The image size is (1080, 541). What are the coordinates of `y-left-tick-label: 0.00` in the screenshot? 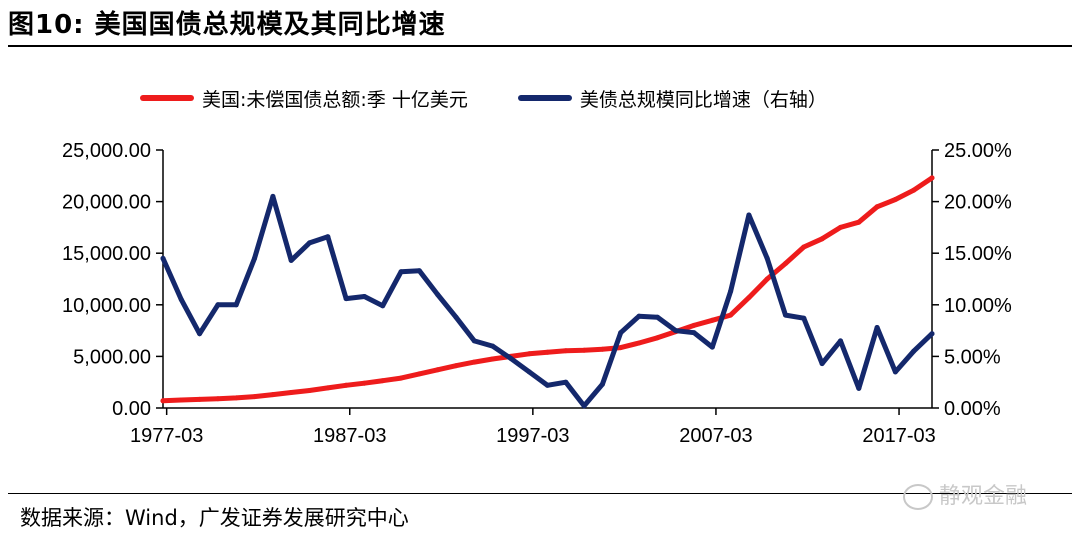 It's located at (131, 409).